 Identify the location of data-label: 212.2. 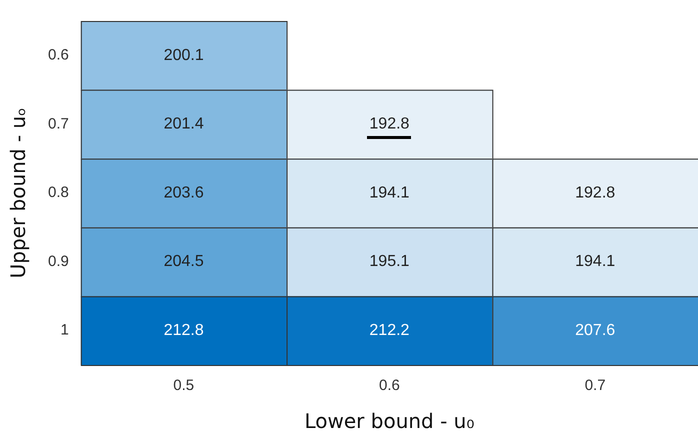
(389, 331).